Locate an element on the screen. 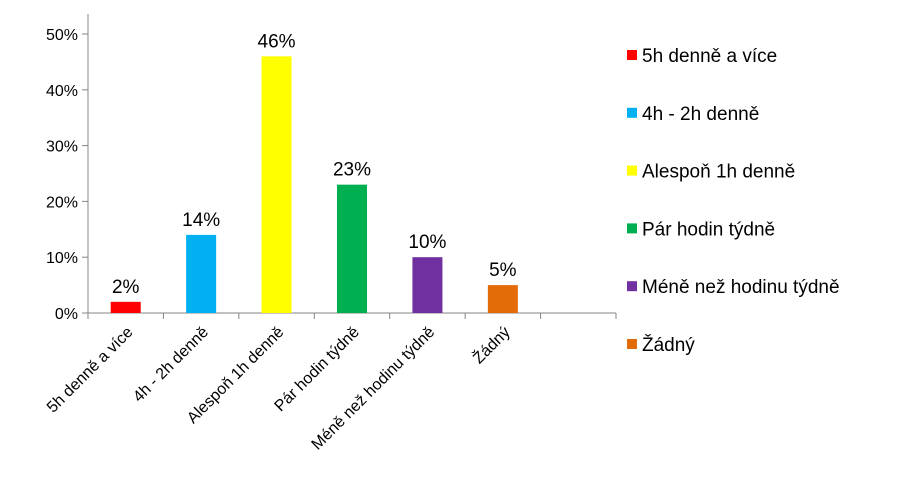 This screenshot has height=492, width=908. legend-label: Pár hodin týdně is located at coordinates (708, 229).